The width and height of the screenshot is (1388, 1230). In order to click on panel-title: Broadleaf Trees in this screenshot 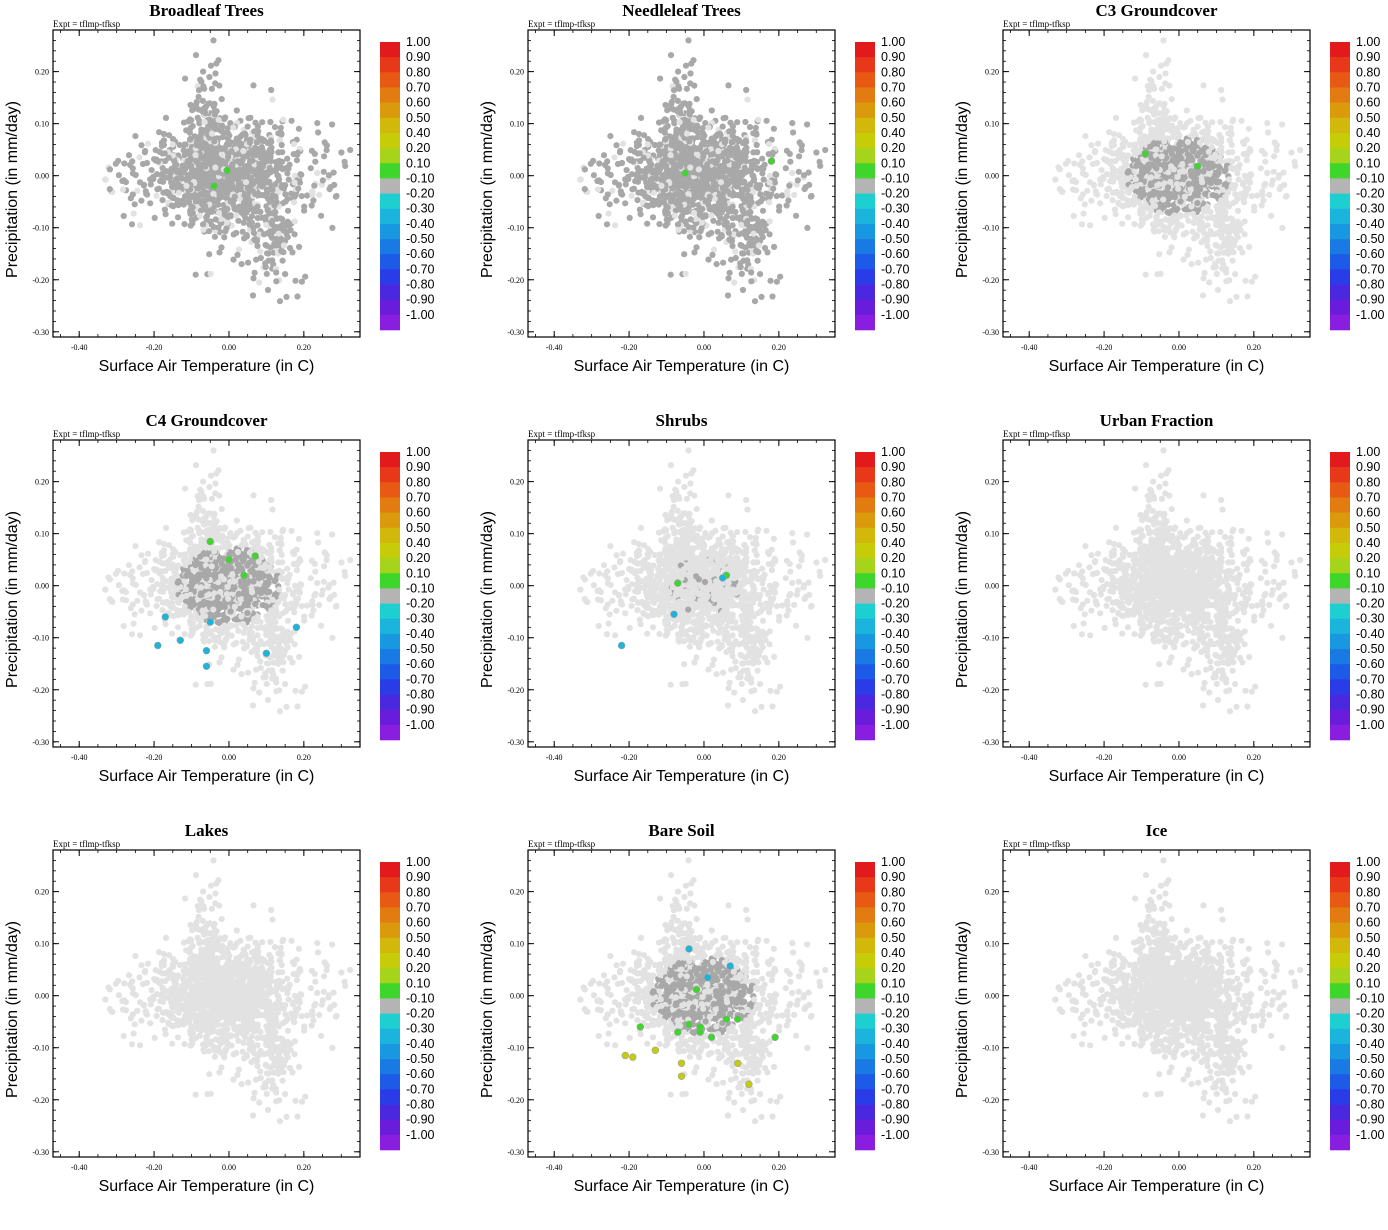, I will do `click(206, 10)`.